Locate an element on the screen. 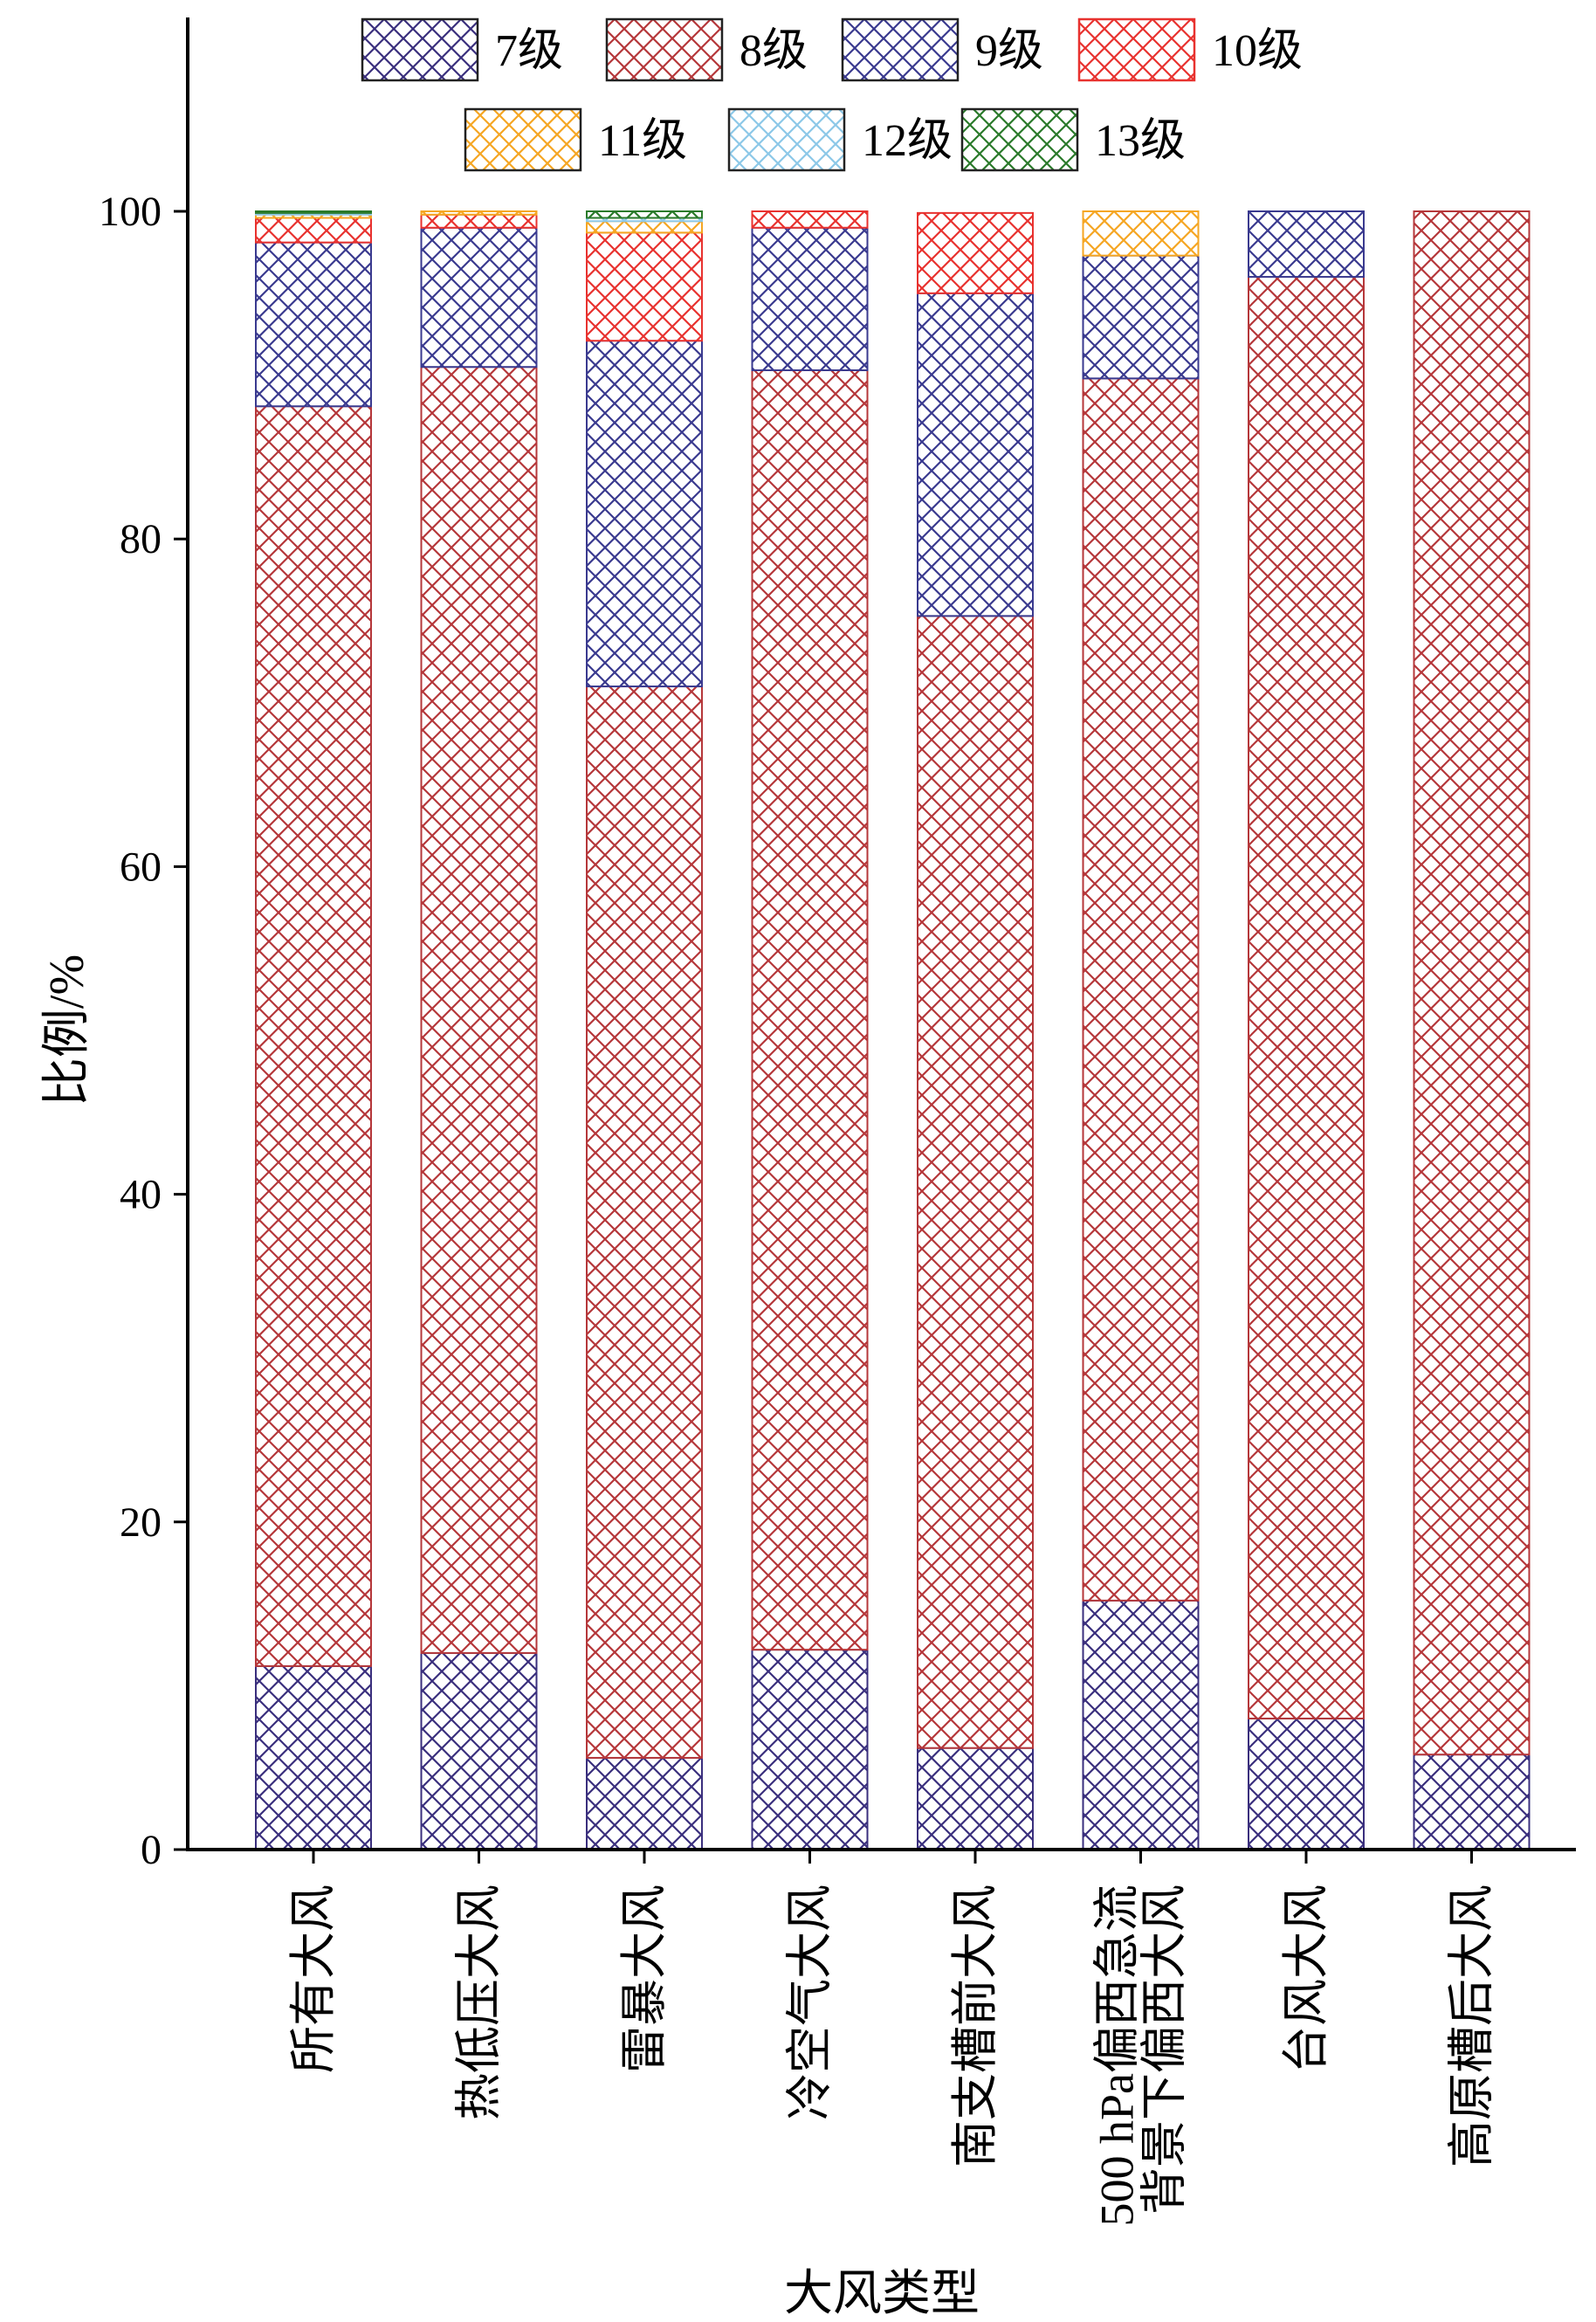 This screenshot has width=1596, height=2322. legend-label: 12级 is located at coordinates (908, 141).